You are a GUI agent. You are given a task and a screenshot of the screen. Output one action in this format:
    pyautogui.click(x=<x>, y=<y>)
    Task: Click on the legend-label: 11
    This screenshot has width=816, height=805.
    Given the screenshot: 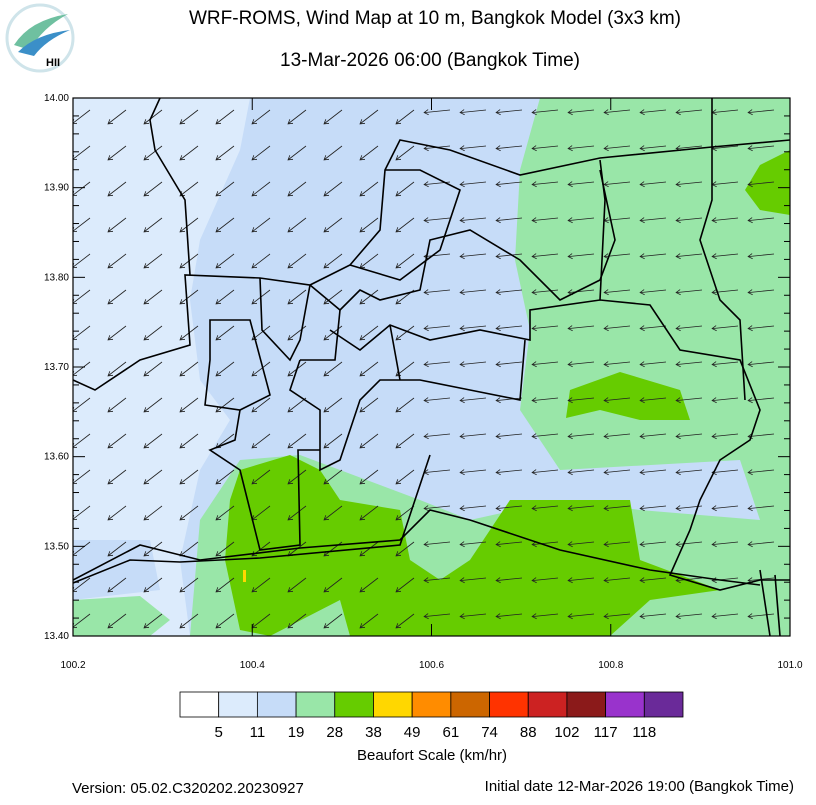 What is the action you would take?
    pyautogui.click(x=258, y=732)
    